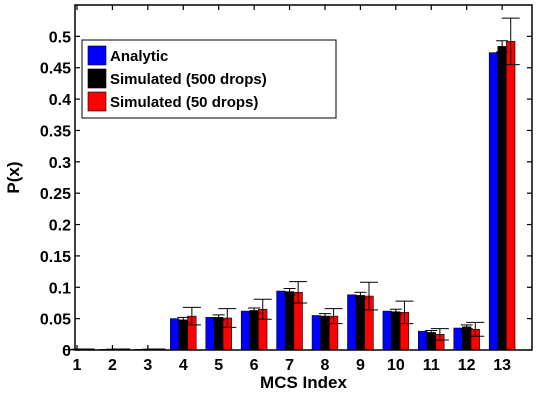  What do you see at coordinates (303, 382) in the screenshot?
I see `x-axis-title: MCS Index` at bounding box center [303, 382].